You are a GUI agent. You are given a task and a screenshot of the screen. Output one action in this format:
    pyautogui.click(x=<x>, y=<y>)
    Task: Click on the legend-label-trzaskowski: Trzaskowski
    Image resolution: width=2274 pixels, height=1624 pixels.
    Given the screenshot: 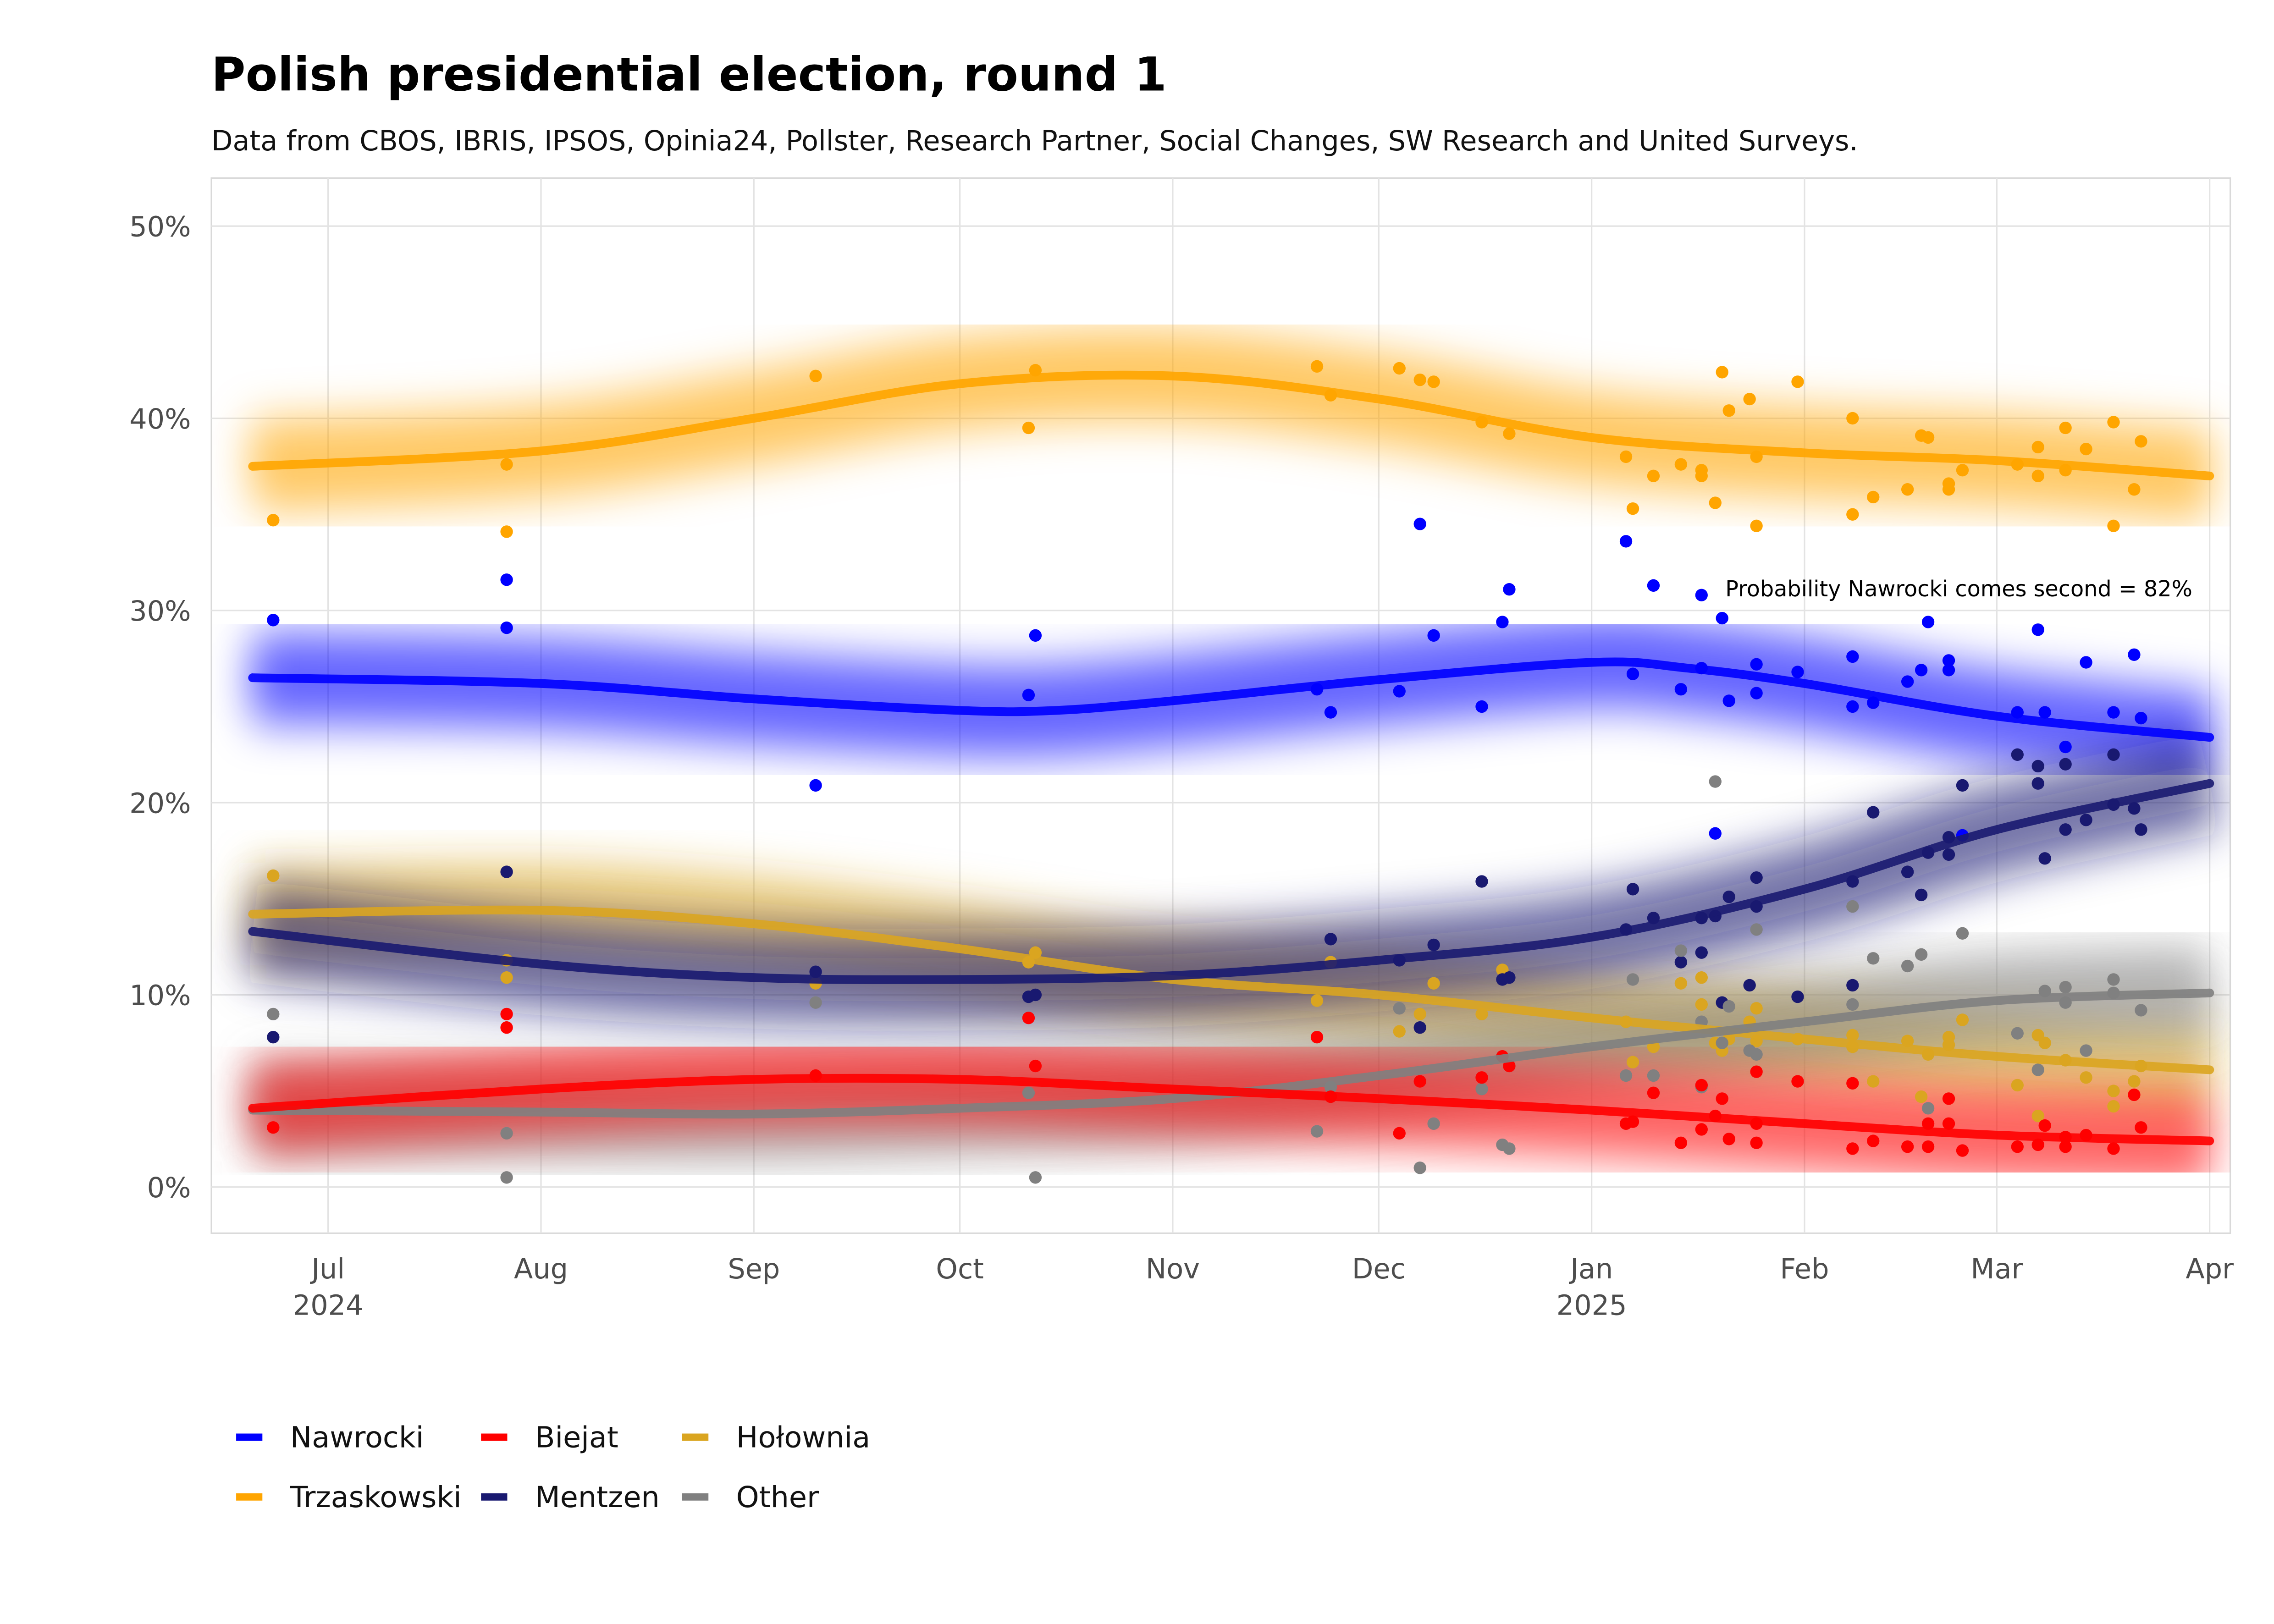 What is the action you would take?
    pyautogui.click(x=376, y=1497)
    